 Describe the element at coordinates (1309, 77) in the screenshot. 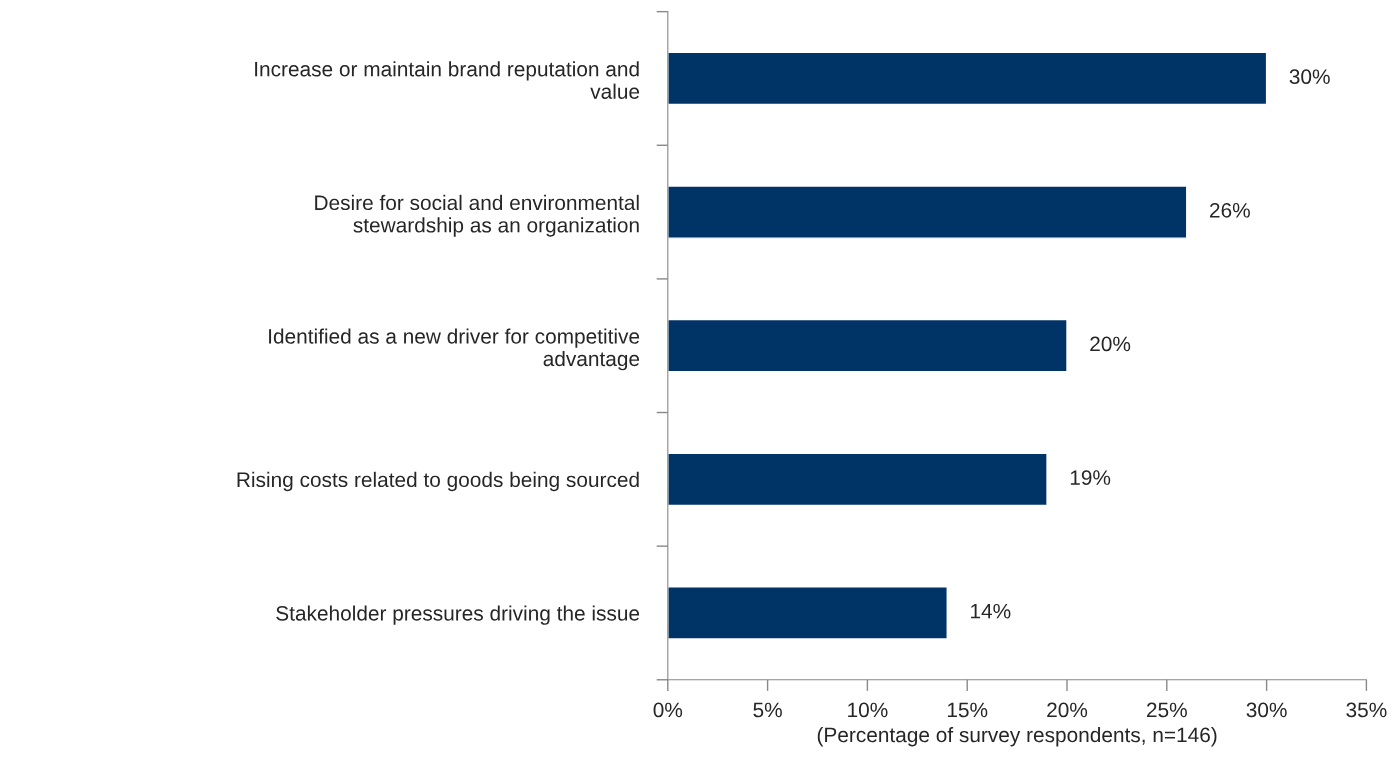

I see `data-label: 30%` at that location.